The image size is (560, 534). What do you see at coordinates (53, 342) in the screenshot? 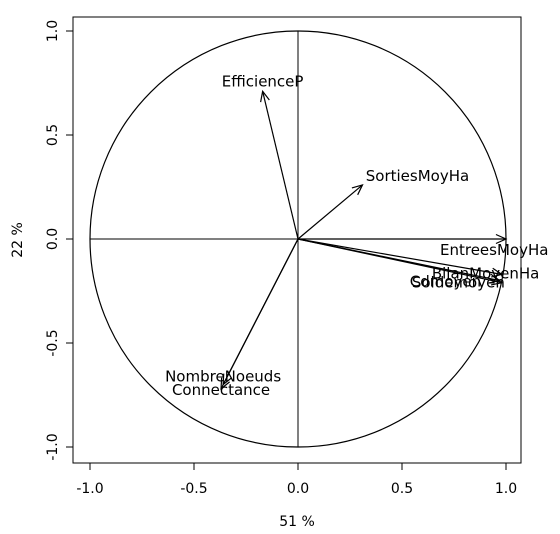
I see `y-tick-label: -0.5` at bounding box center [53, 342].